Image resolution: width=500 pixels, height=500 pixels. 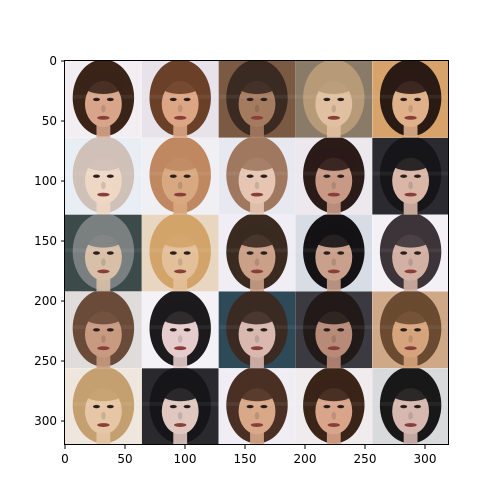 What do you see at coordinates (65, 459) in the screenshot?
I see `x-tick-label: 0` at bounding box center [65, 459].